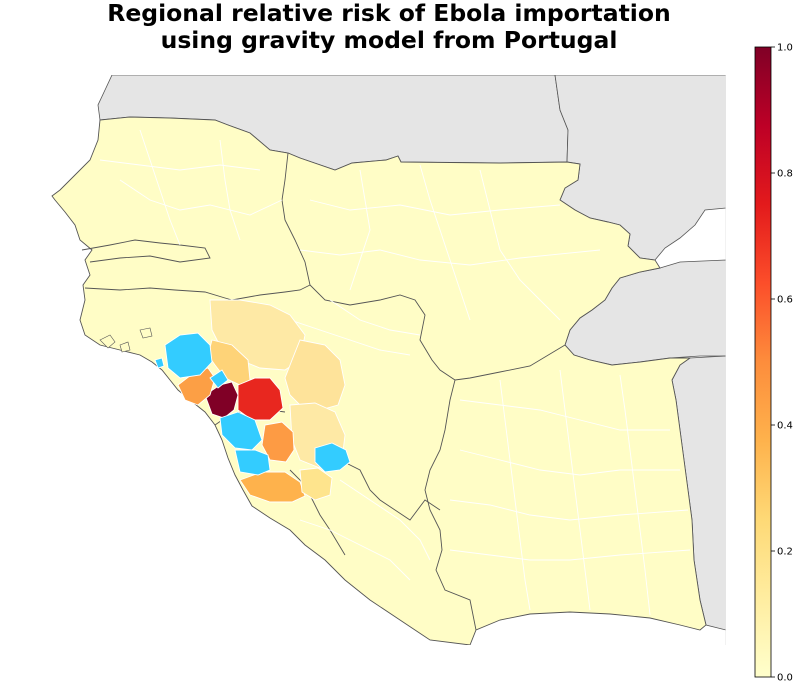 The height and width of the screenshot is (700, 800). Describe the element at coordinates (332, 457) in the screenshot. I see `region-excluded-nzerekore` at that location.